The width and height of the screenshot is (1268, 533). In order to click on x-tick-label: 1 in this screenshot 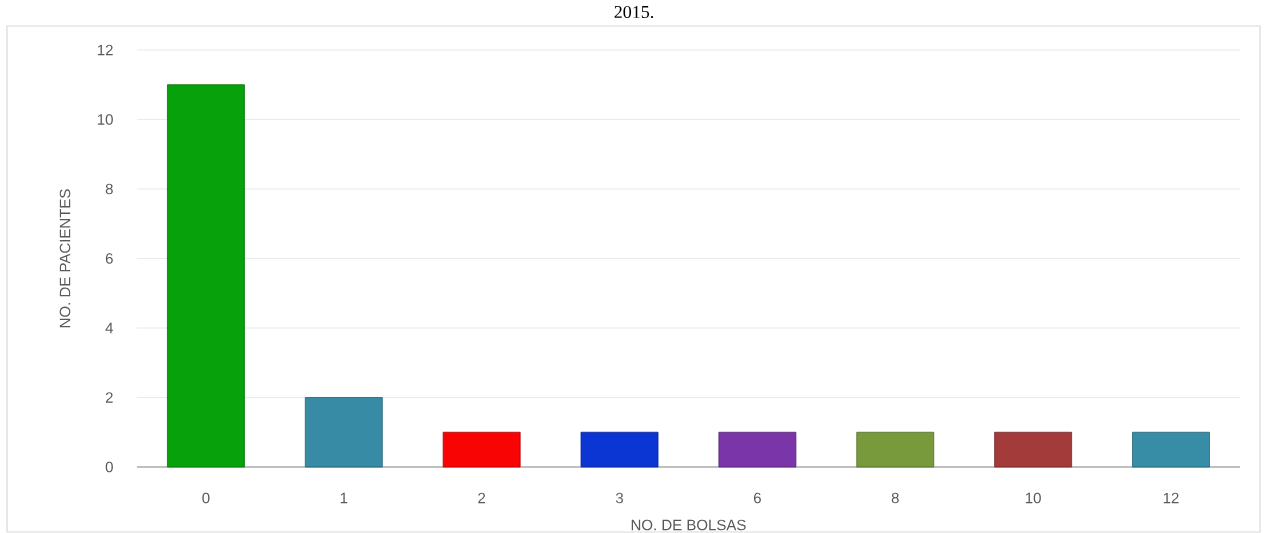, I will do `click(344, 498)`.